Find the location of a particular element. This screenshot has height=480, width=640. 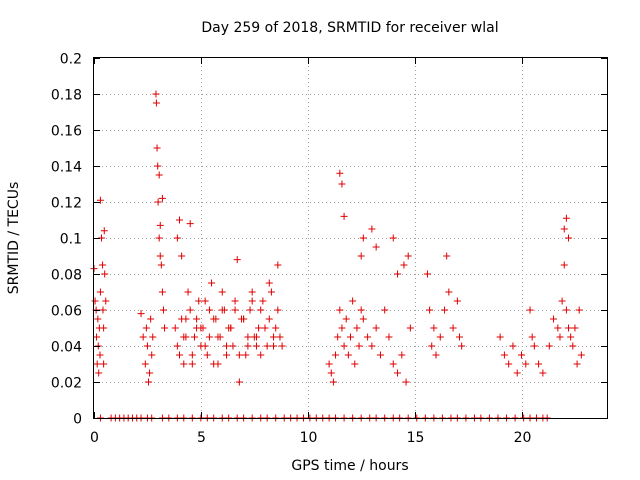

y-tick-label: 0.08 is located at coordinates (66, 276).